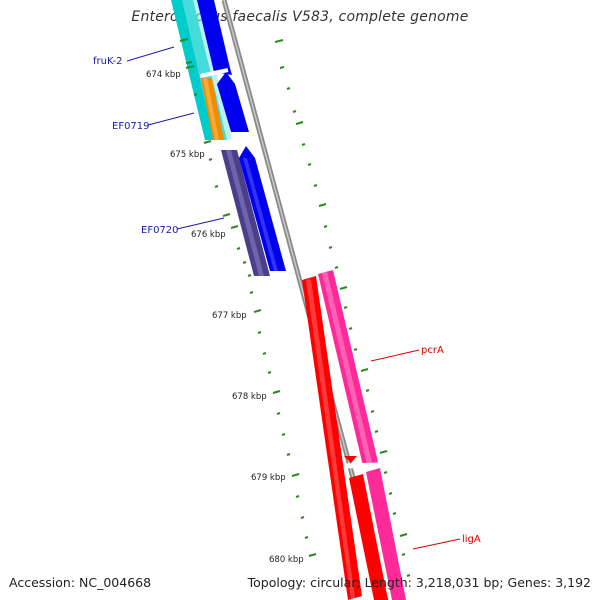 The width and height of the screenshot is (600, 600). Describe the element at coordinates (187, 155) in the screenshot. I see `tick-label-675: 675 kbp` at that location.